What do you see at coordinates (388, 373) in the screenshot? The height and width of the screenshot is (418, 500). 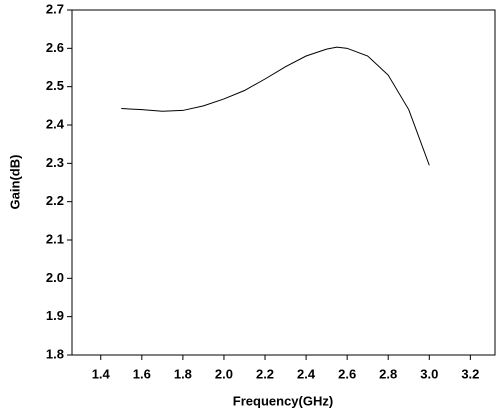 I see `x-tick-label: 2.8` at bounding box center [388, 373].